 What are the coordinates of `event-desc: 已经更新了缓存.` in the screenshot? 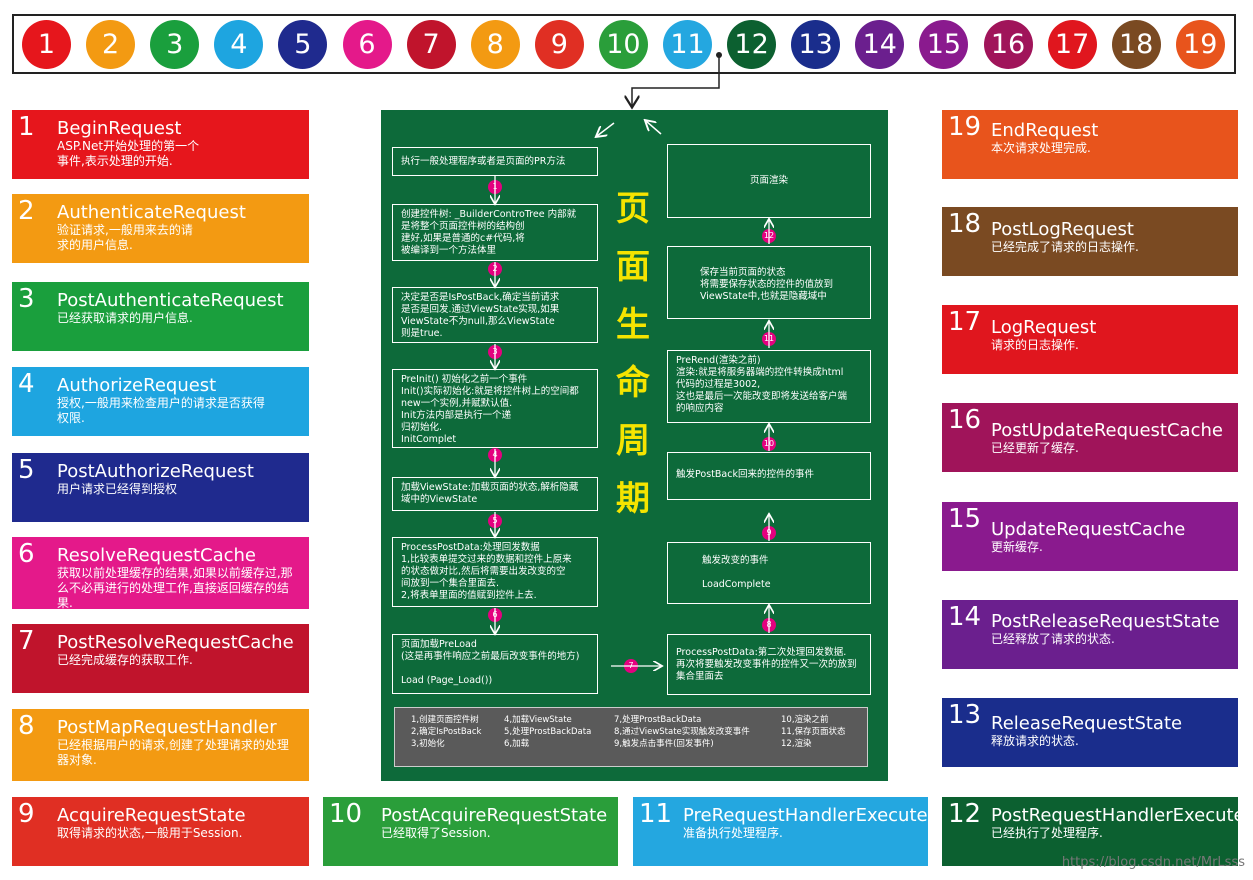 It's located at (1035, 448).